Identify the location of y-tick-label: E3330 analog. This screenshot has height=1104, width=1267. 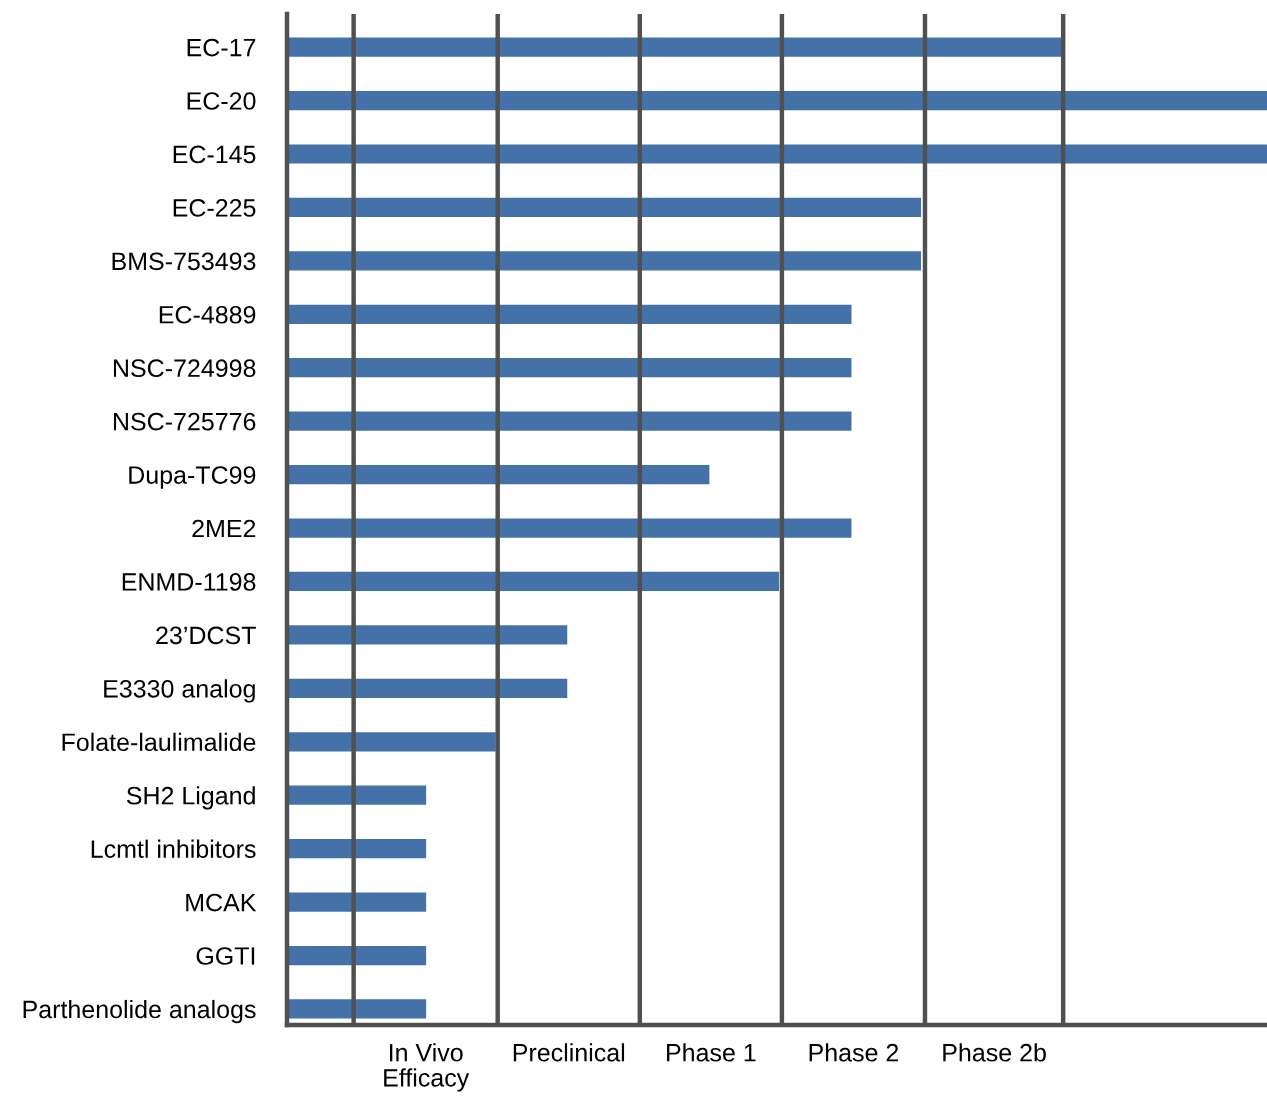
(179, 691).